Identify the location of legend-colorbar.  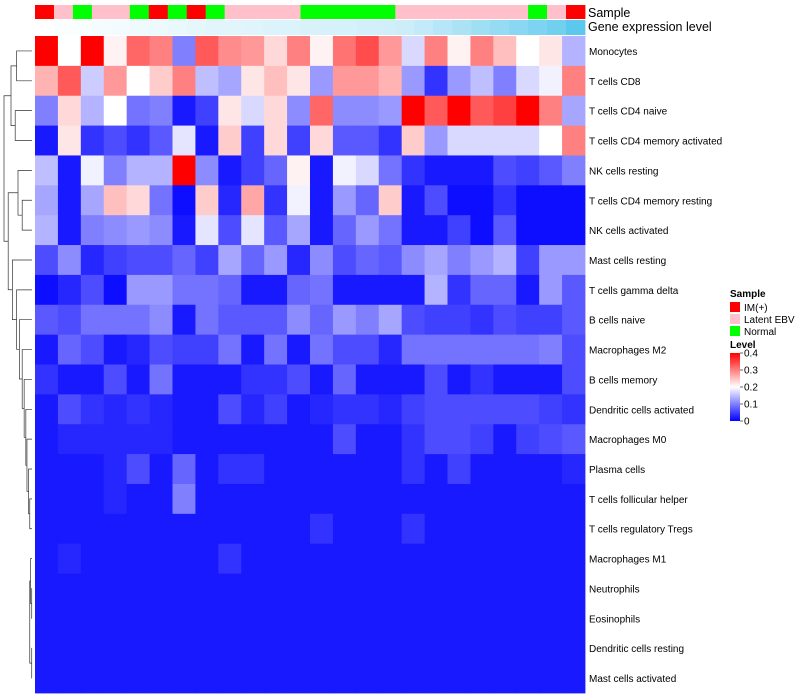
(735, 387).